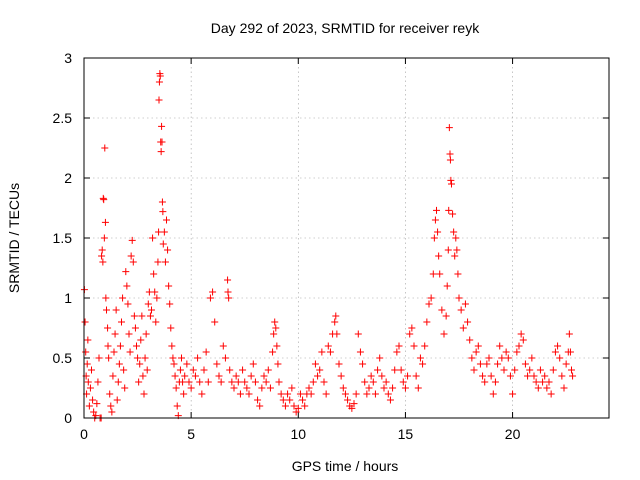  Describe the element at coordinates (84, 434) in the screenshot. I see `x-tick-label: 0` at that location.